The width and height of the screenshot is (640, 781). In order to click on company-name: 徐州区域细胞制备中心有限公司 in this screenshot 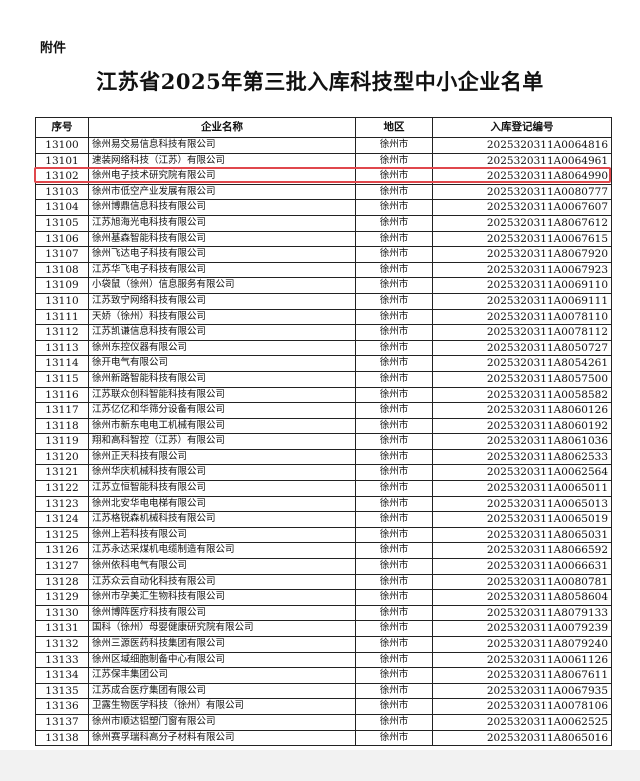, I will do `click(222, 660)`.